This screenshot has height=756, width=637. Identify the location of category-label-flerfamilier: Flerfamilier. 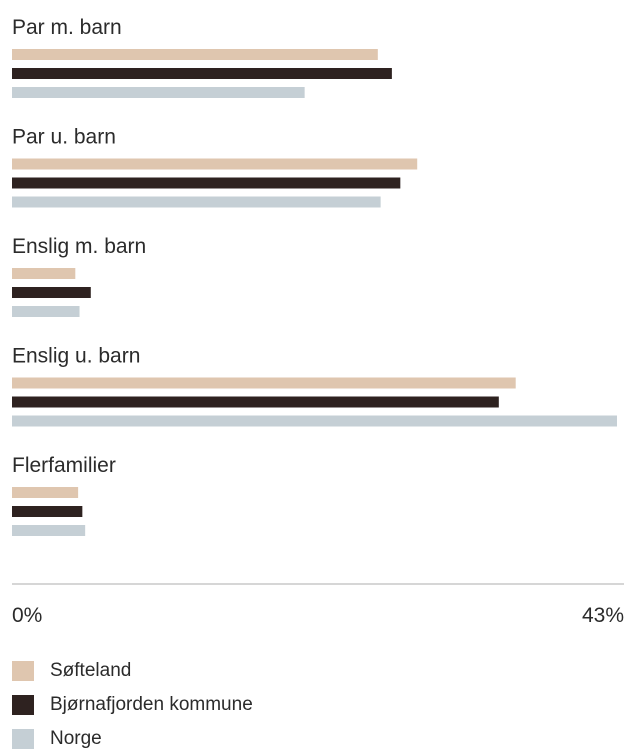
(64, 465).